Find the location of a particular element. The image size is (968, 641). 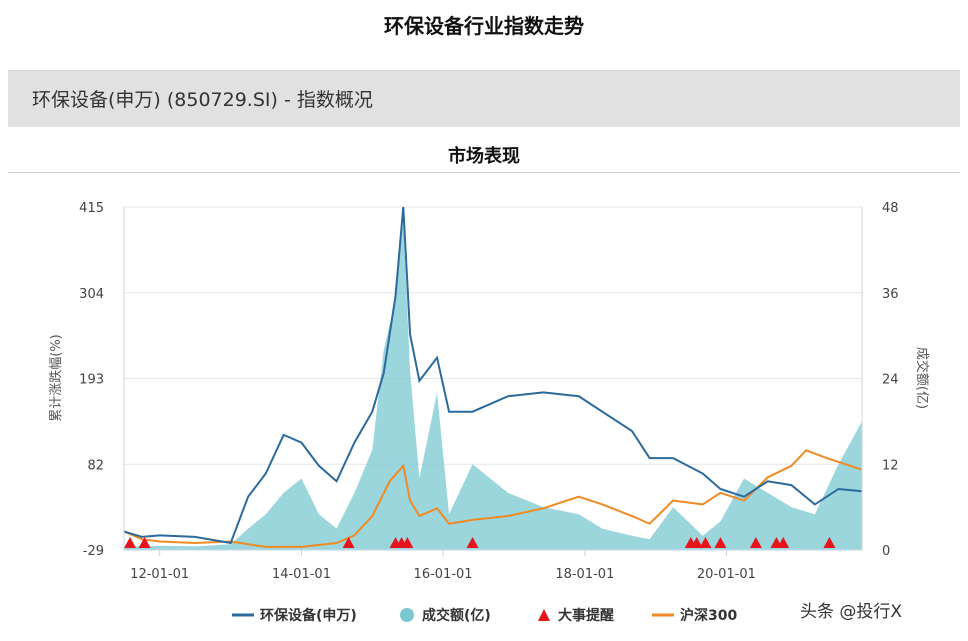

index-name-label: 环保设备(申万) (850729.SI) - 指数概况 is located at coordinates (202, 100).